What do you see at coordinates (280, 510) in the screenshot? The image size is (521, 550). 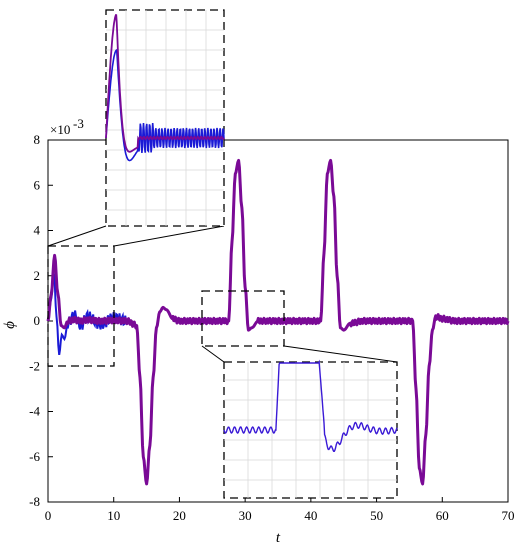 I see `x-axis-ticks: 0 10 20 30 40 50 60 70` at bounding box center [280, 510].